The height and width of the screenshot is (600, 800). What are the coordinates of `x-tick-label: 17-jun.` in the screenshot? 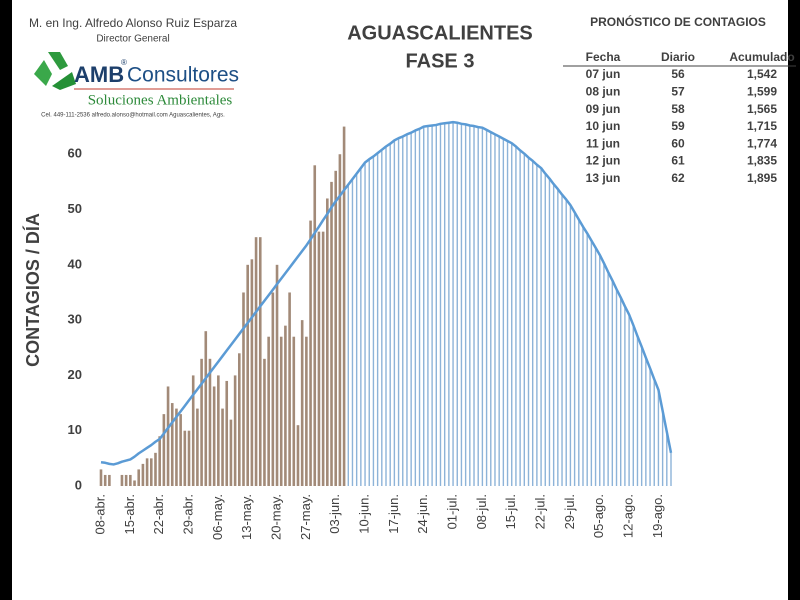 It's located at (393, 514).